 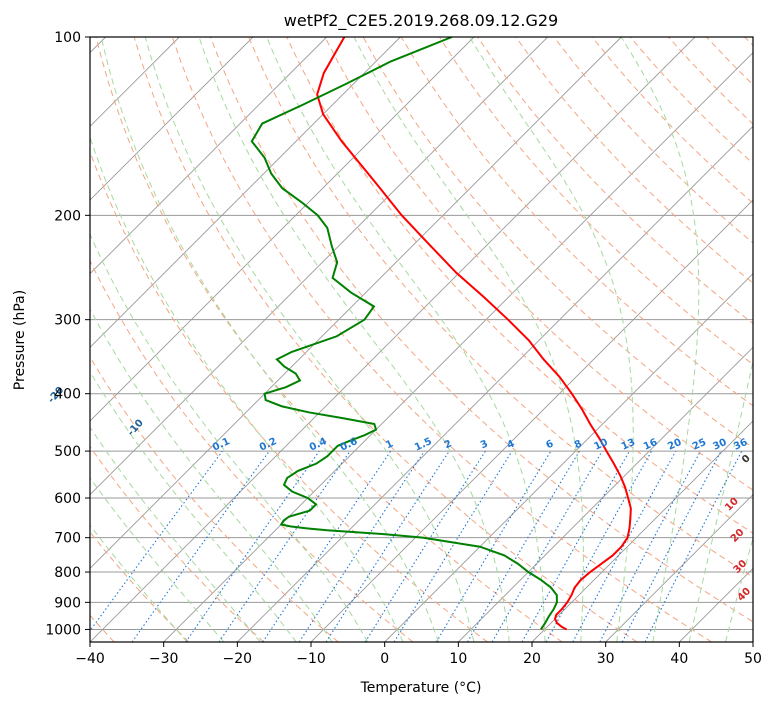 What do you see at coordinates (753, 659) in the screenshot?
I see `x-tick-label: 50` at bounding box center [753, 659].